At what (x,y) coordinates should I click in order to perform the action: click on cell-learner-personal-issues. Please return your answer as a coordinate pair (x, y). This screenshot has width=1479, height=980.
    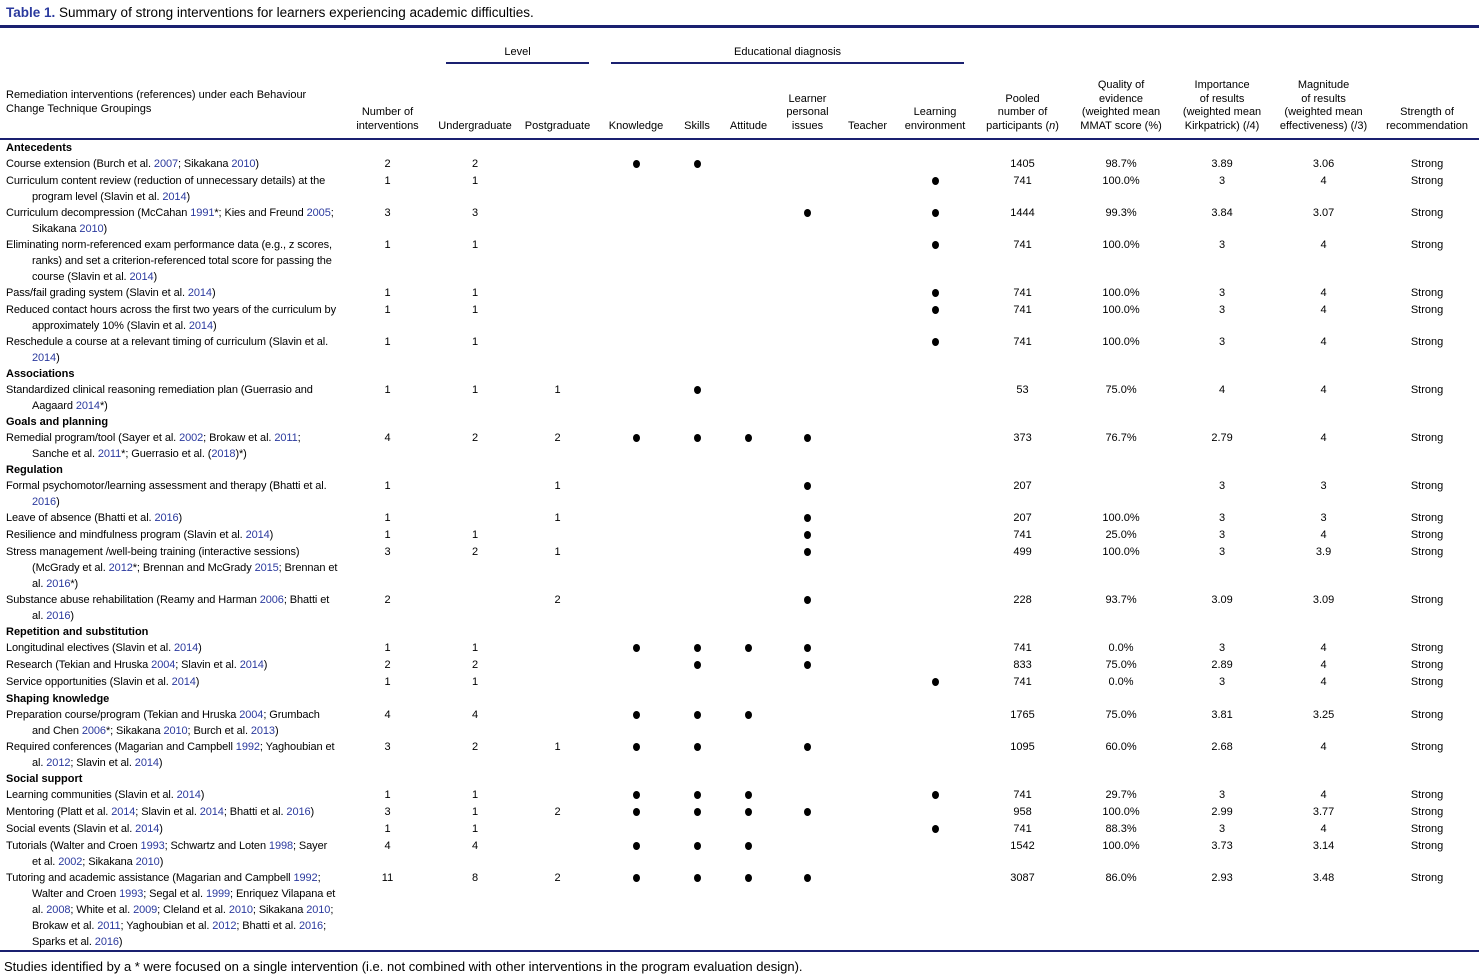
    Looking at the image, I should click on (807, 755).